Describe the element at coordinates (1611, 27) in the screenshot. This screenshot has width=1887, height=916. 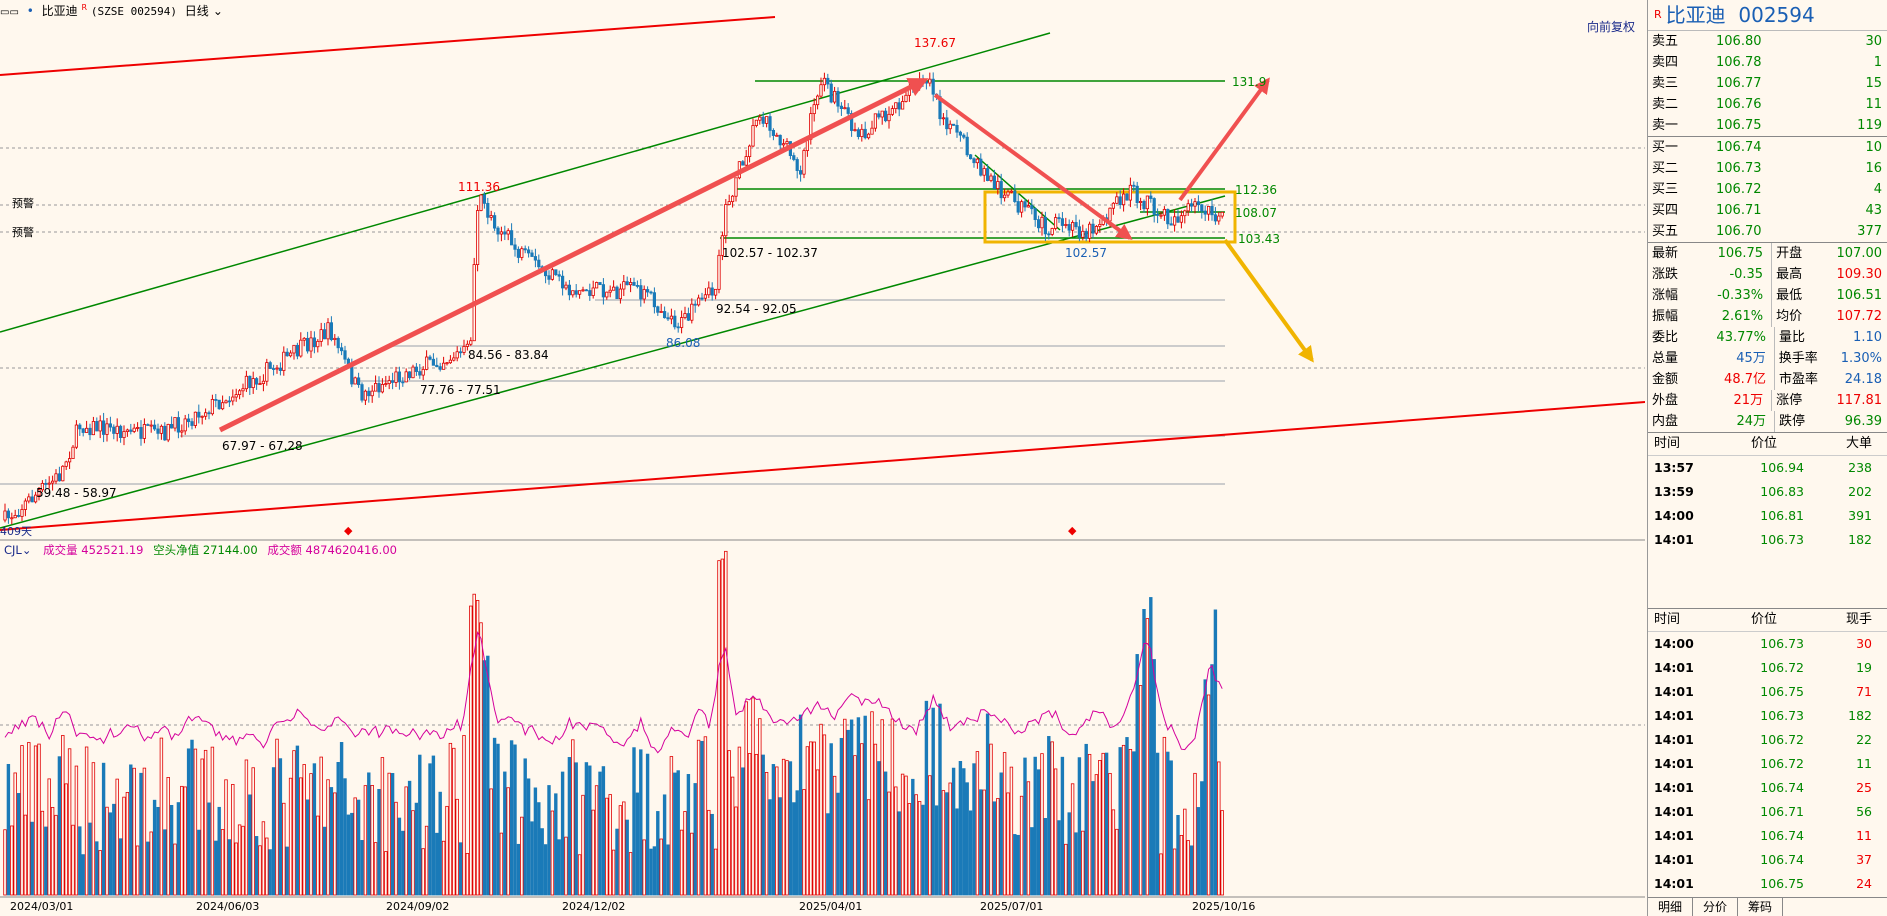
I see `adjust-label: 向前复权` at that location.